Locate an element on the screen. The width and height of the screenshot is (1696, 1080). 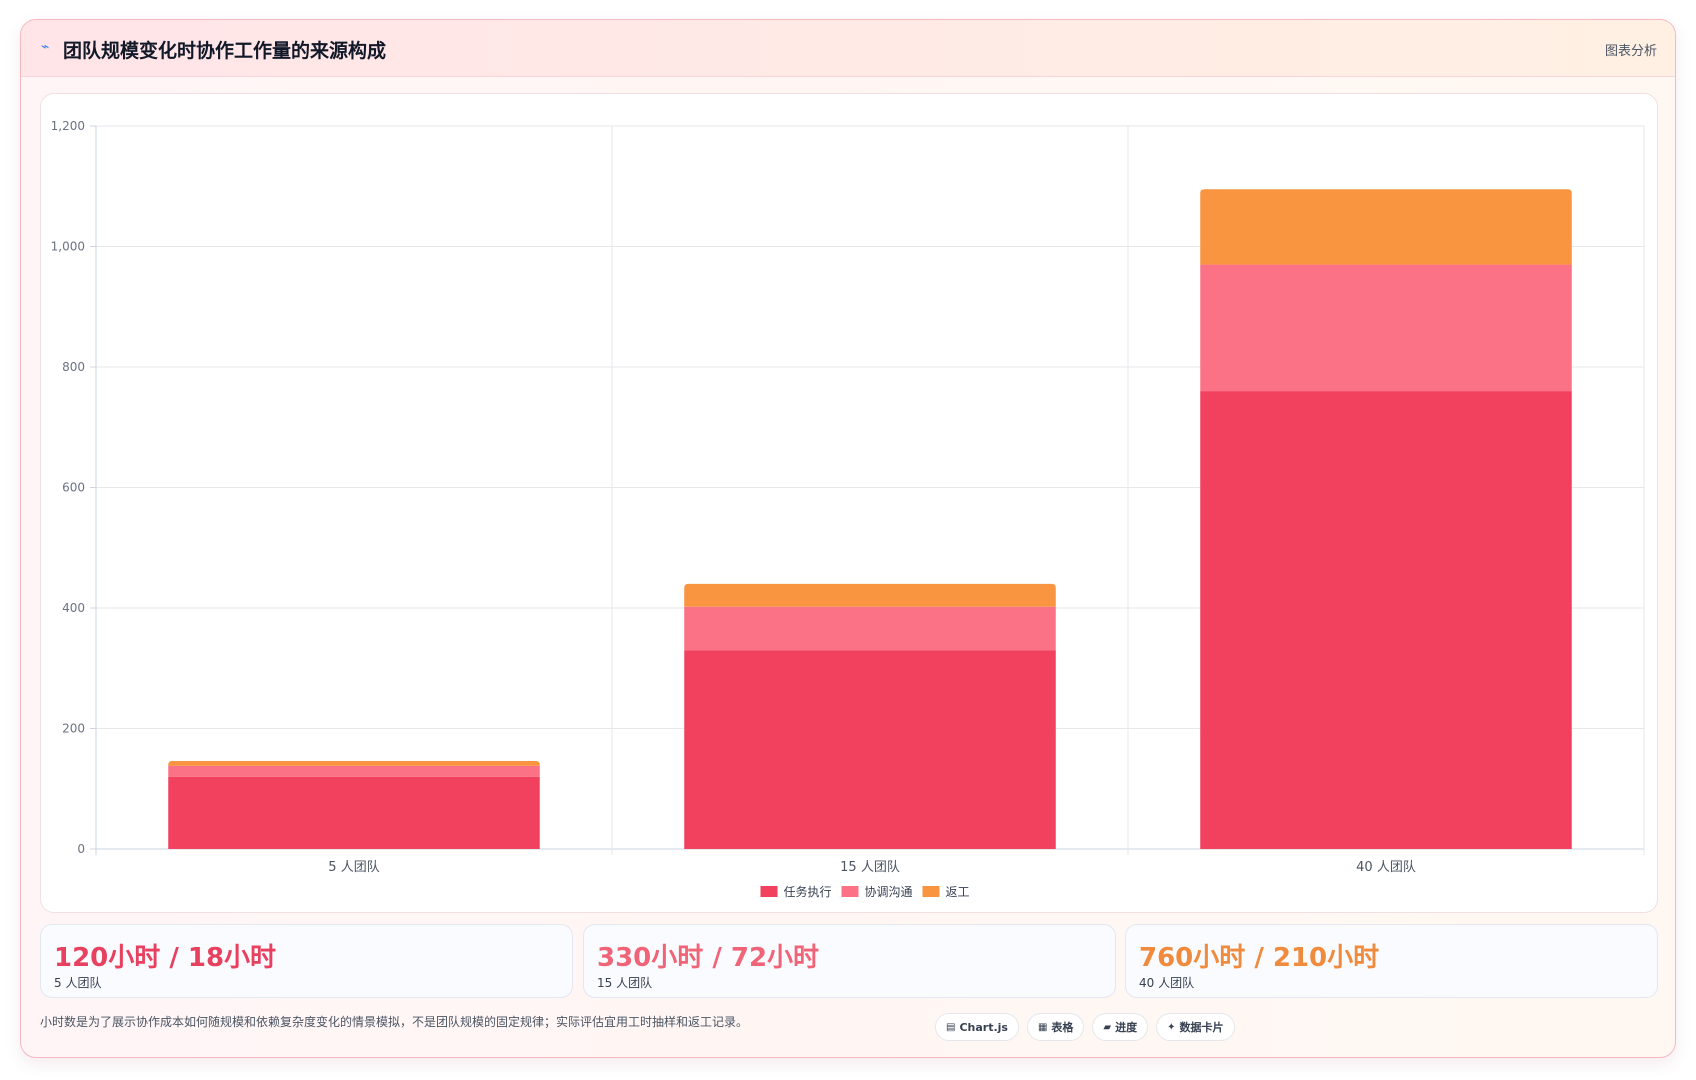
y-tick-label: 1,200 is located at coordinates (68, 126).